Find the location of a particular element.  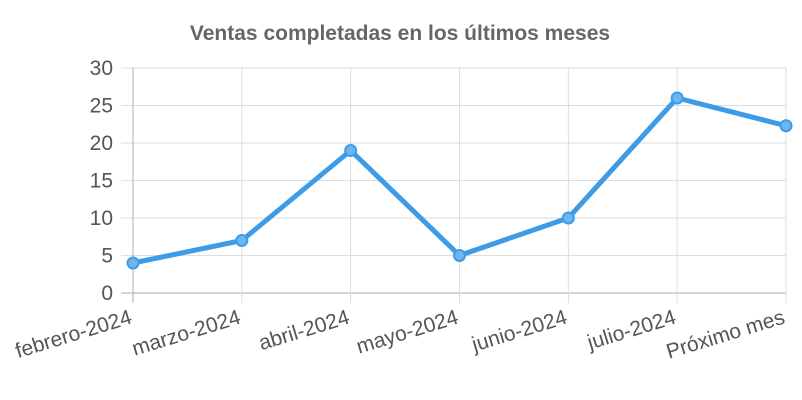

y-tick-label: 25 is located at coordinates (101, 106).